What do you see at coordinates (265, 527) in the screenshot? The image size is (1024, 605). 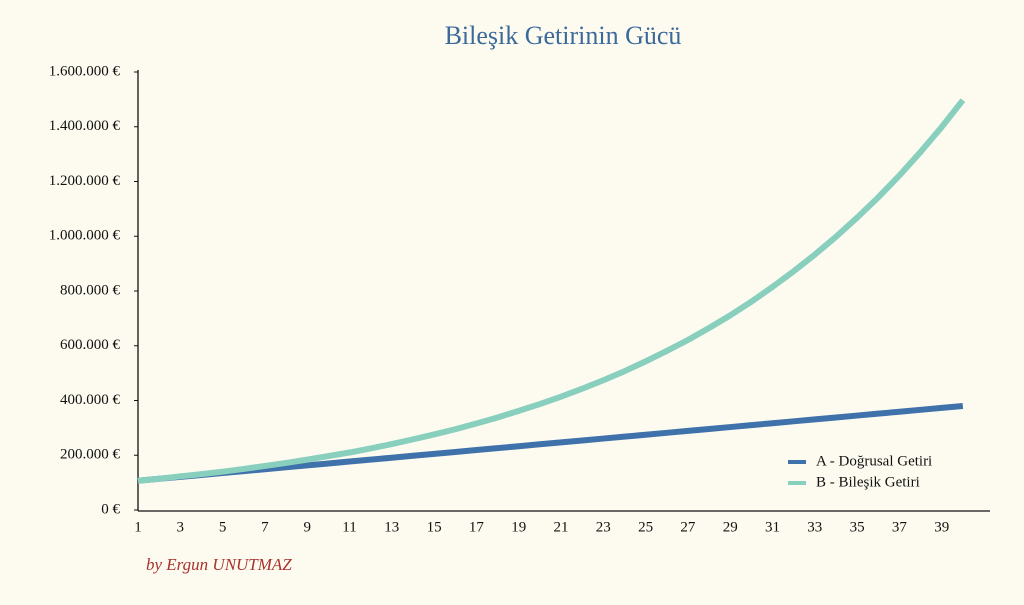 I see `x-tick-label: 7` at bounding box center [265, 527].